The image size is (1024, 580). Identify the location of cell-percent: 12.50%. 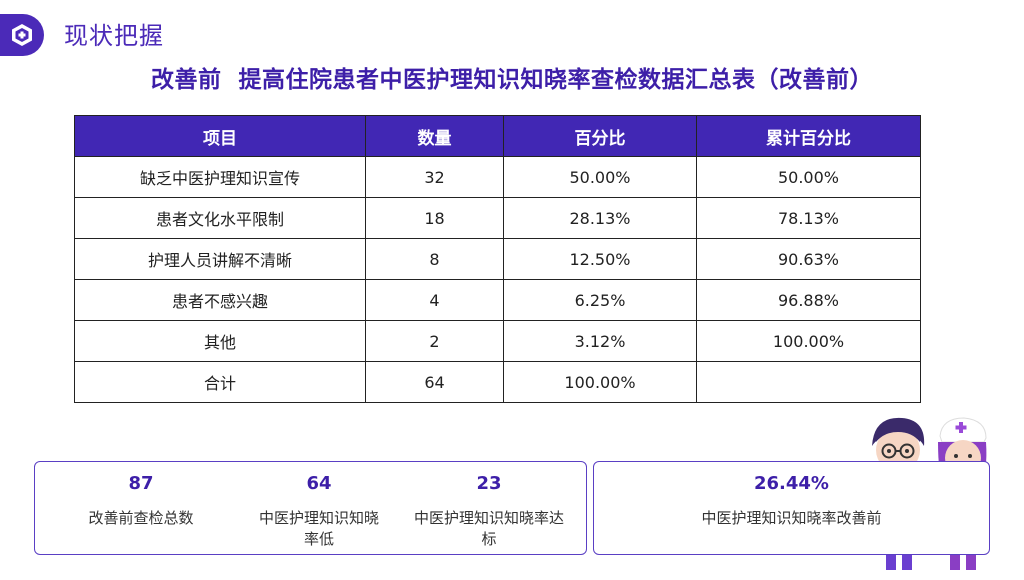
(600, 259).